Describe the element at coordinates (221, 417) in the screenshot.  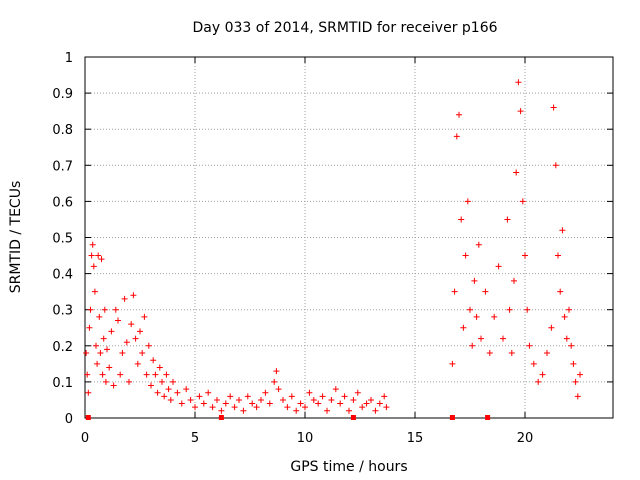
I see `gap-marker` at that location.